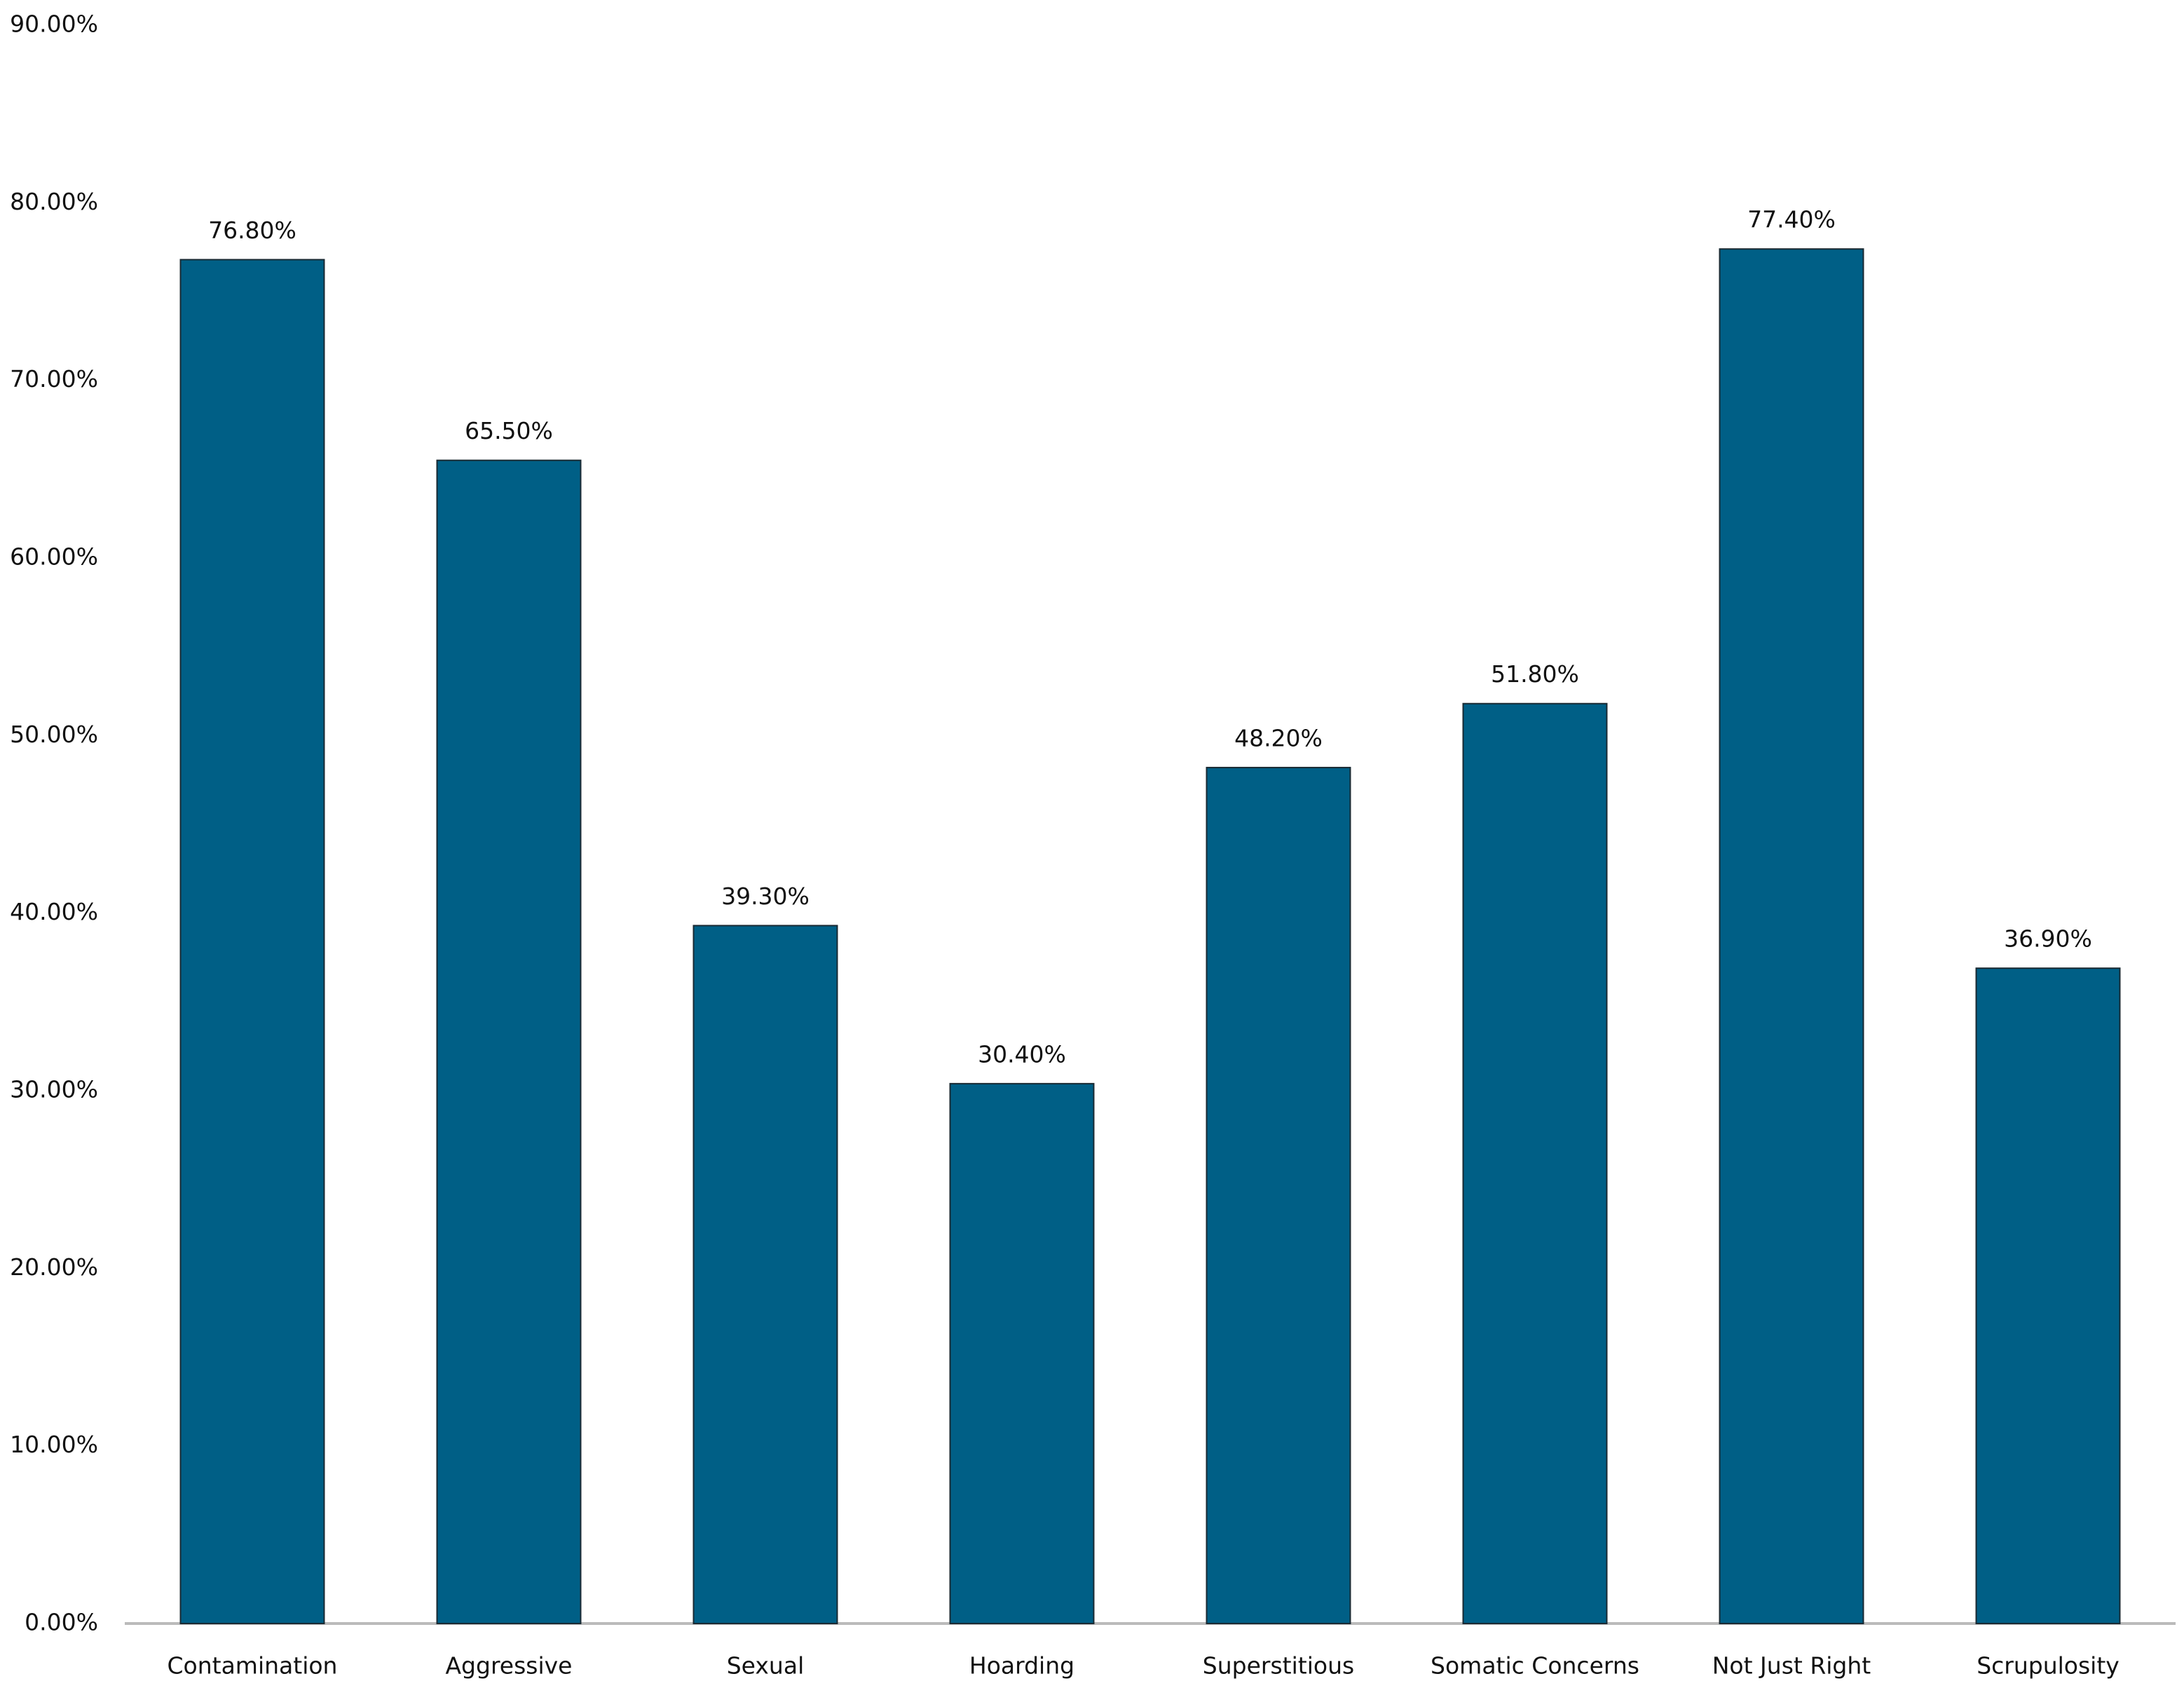  What do you see at coordinates (1022, 1054) in the screenshot?
I see `value-label: 30.40%` at bounding box center [1022, 1054].